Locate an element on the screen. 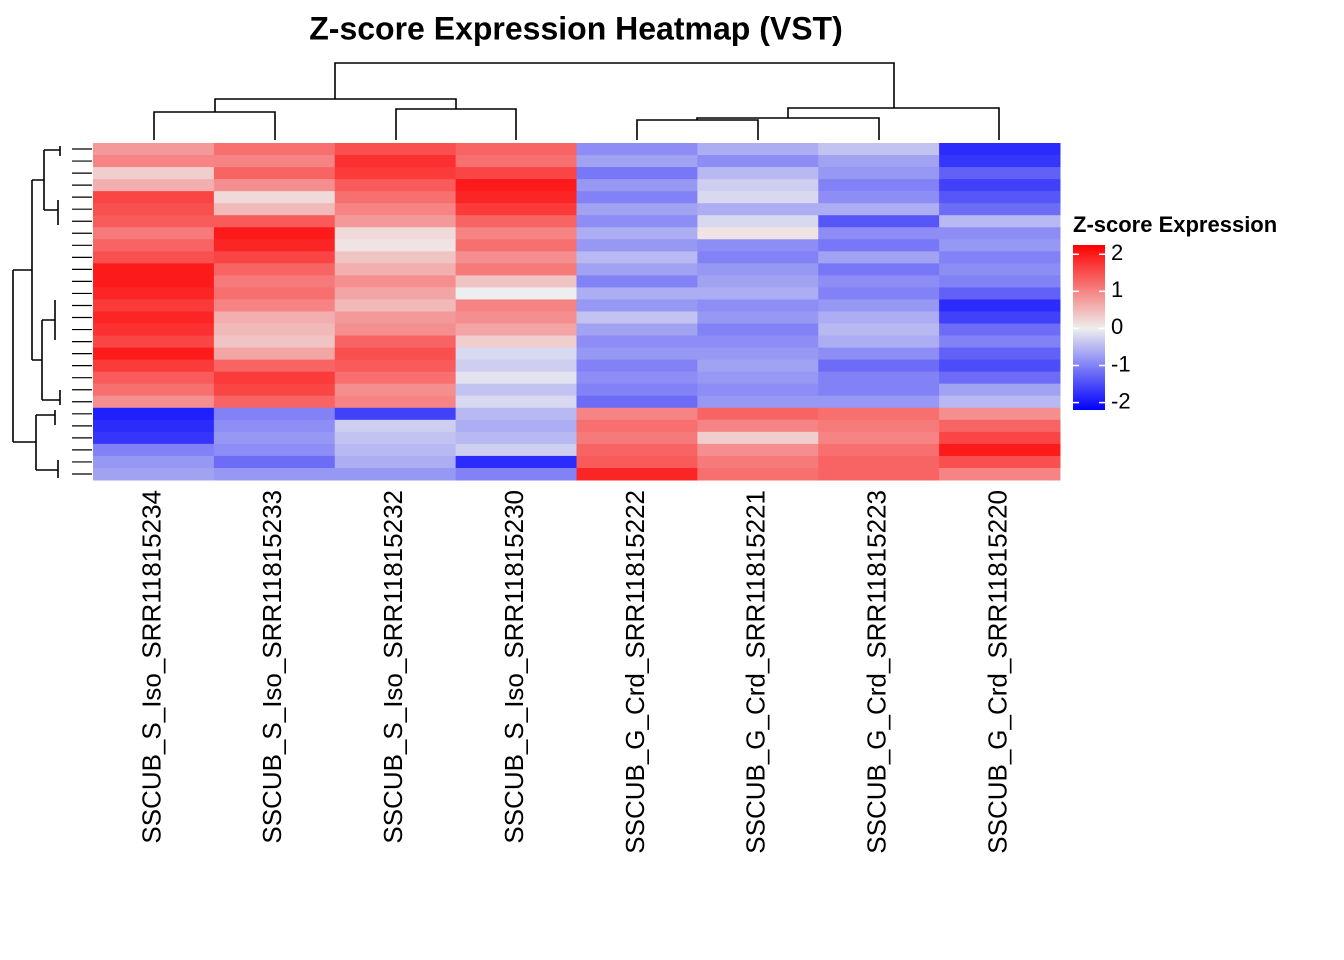  column-label: SSCUB_S_Iso_SRR11815233 is located at coordinates (272, 667).